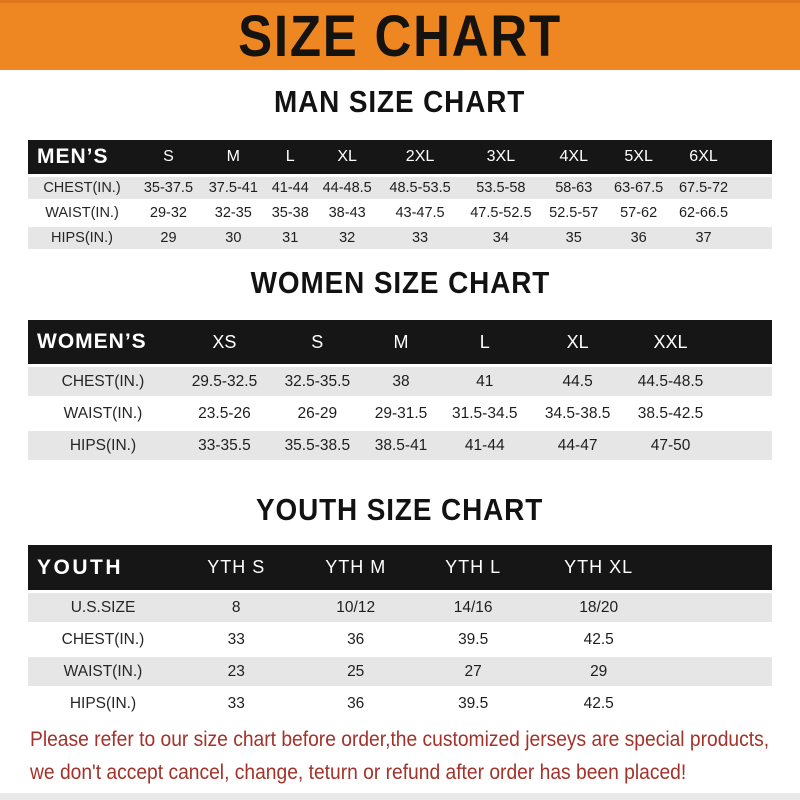 This screenshot has height=800, width=800. Describe the element at coordinates (103, 342) in the screenshot. I see `table-header-label: WOMEN’S` at that location.